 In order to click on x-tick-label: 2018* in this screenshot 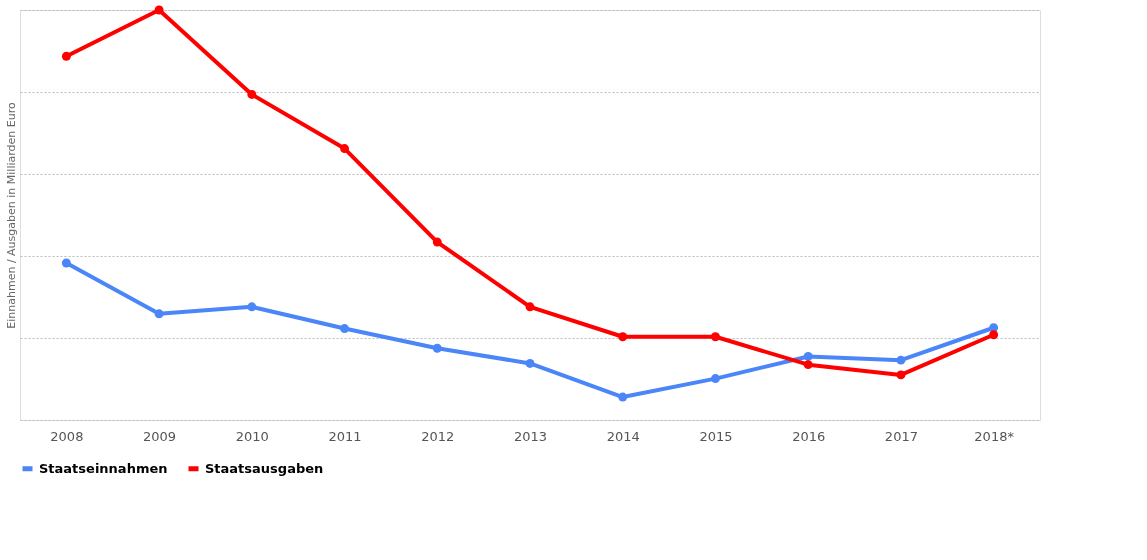, I will do `click(994, 436)`.